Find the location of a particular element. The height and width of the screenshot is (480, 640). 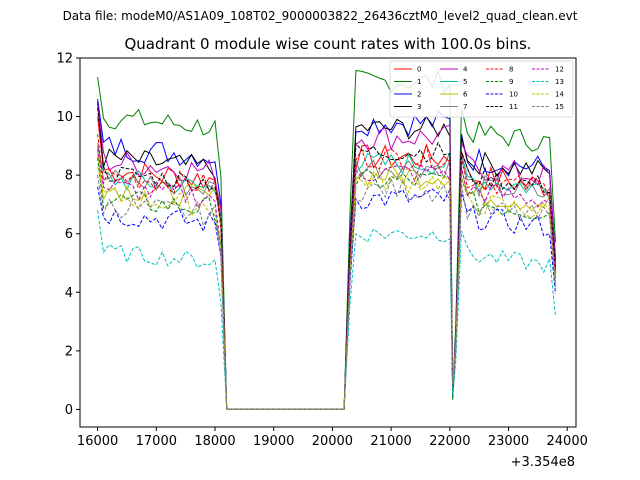

y-tick-label: 8 is located at coordinates (69, 176).